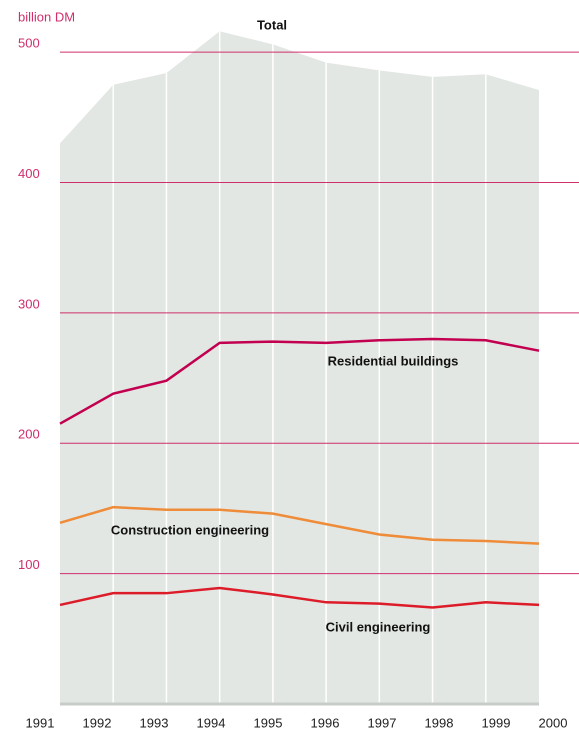  Describe the element at coordinates (29, 43) in the screenshot. I see `y-tick-label: 500` at that location.